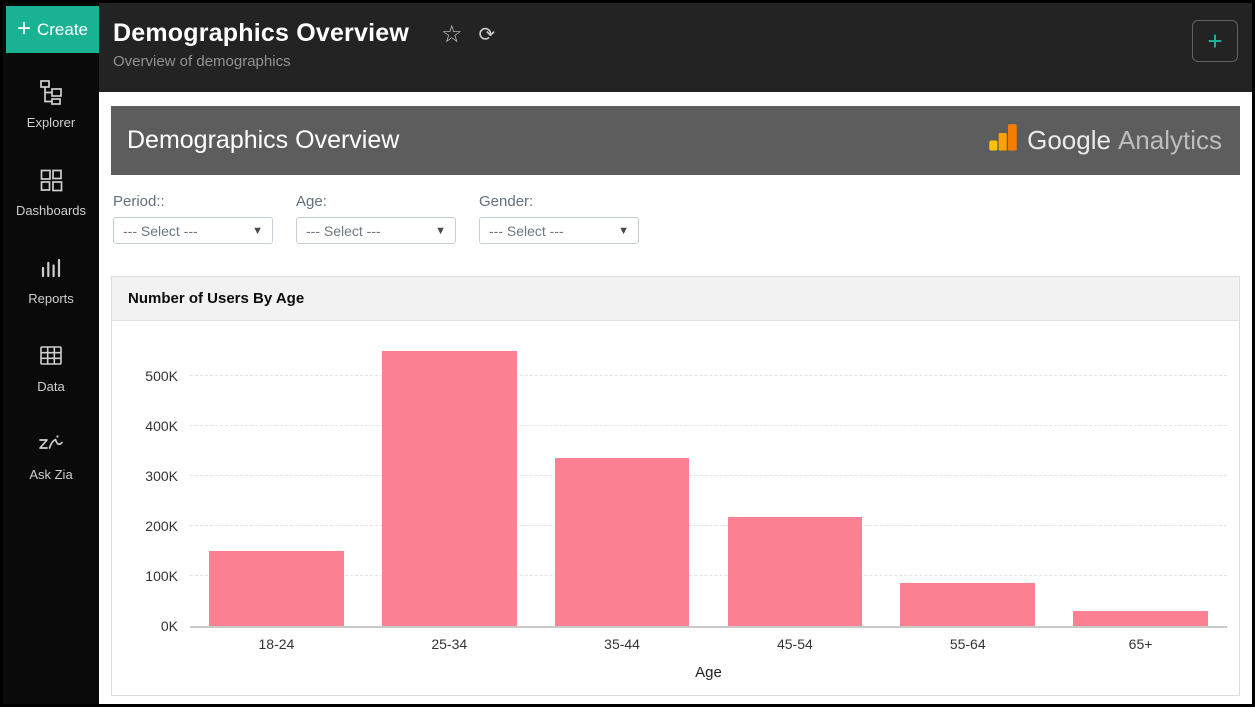  I want to click on x-axis-labels: 18-24 25-34 35-44 45-54 55-64 65+, so click(708, 644).